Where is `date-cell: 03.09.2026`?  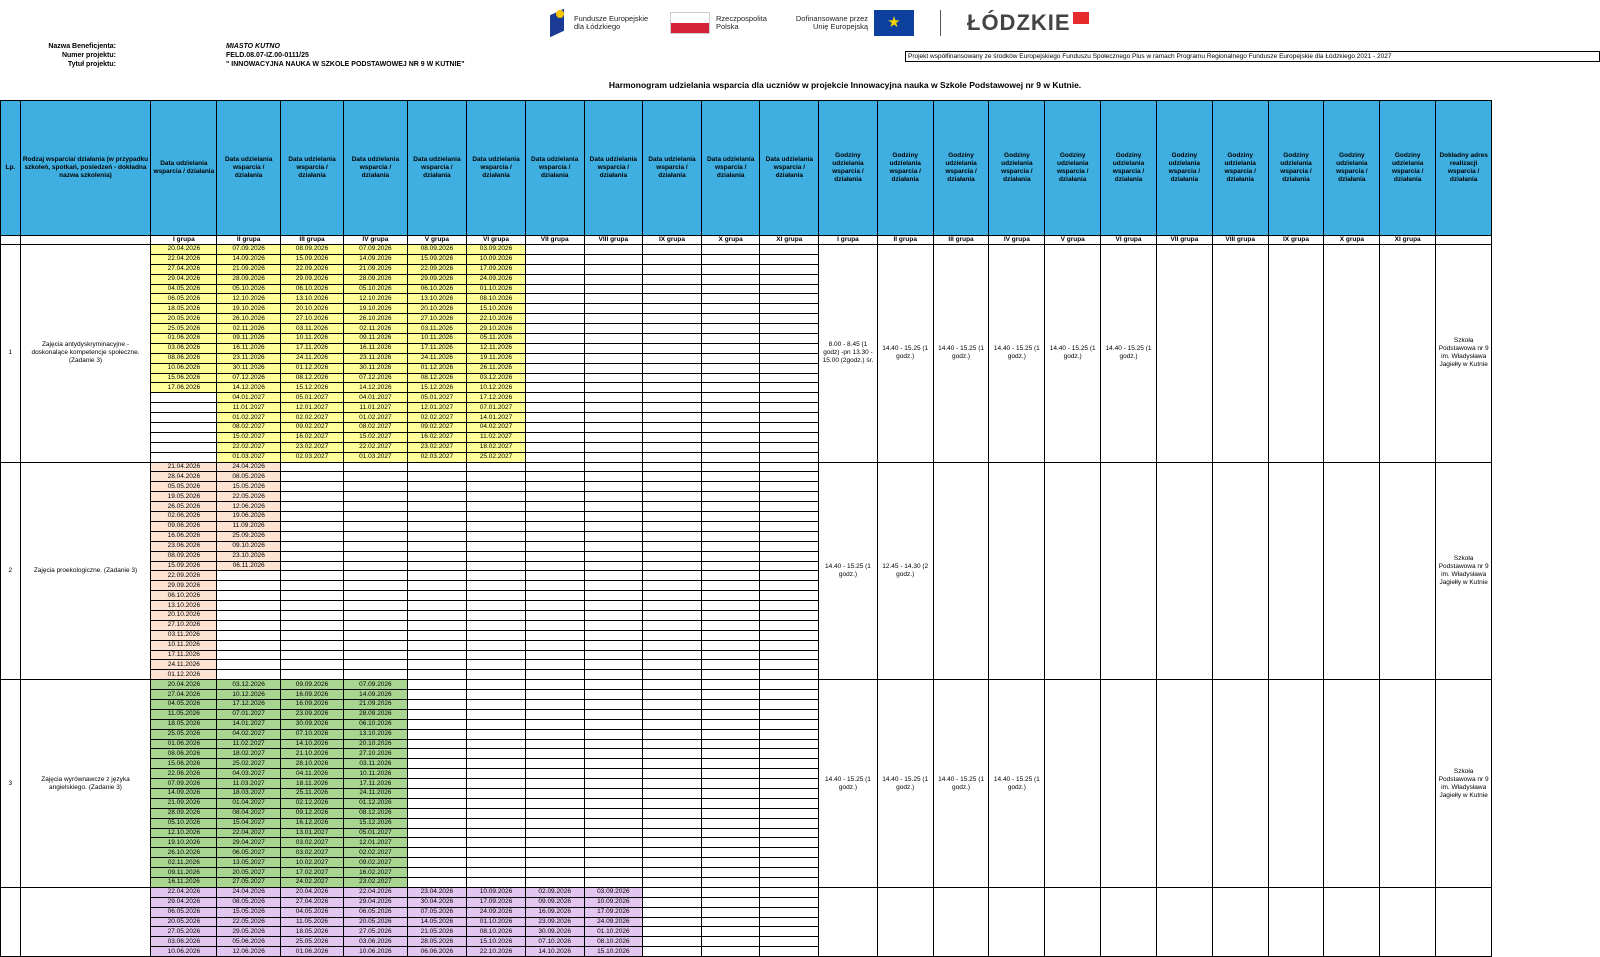 date-cell: 03.09.2026 is located at coordinates (613, 892).